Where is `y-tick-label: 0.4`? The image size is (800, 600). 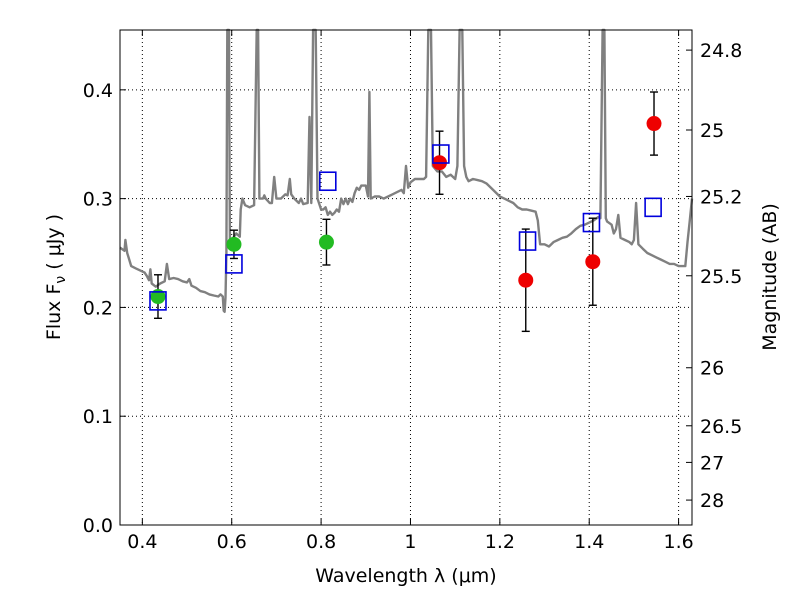 y-tick-label: 0.4 is located at coordinates (98, 91).